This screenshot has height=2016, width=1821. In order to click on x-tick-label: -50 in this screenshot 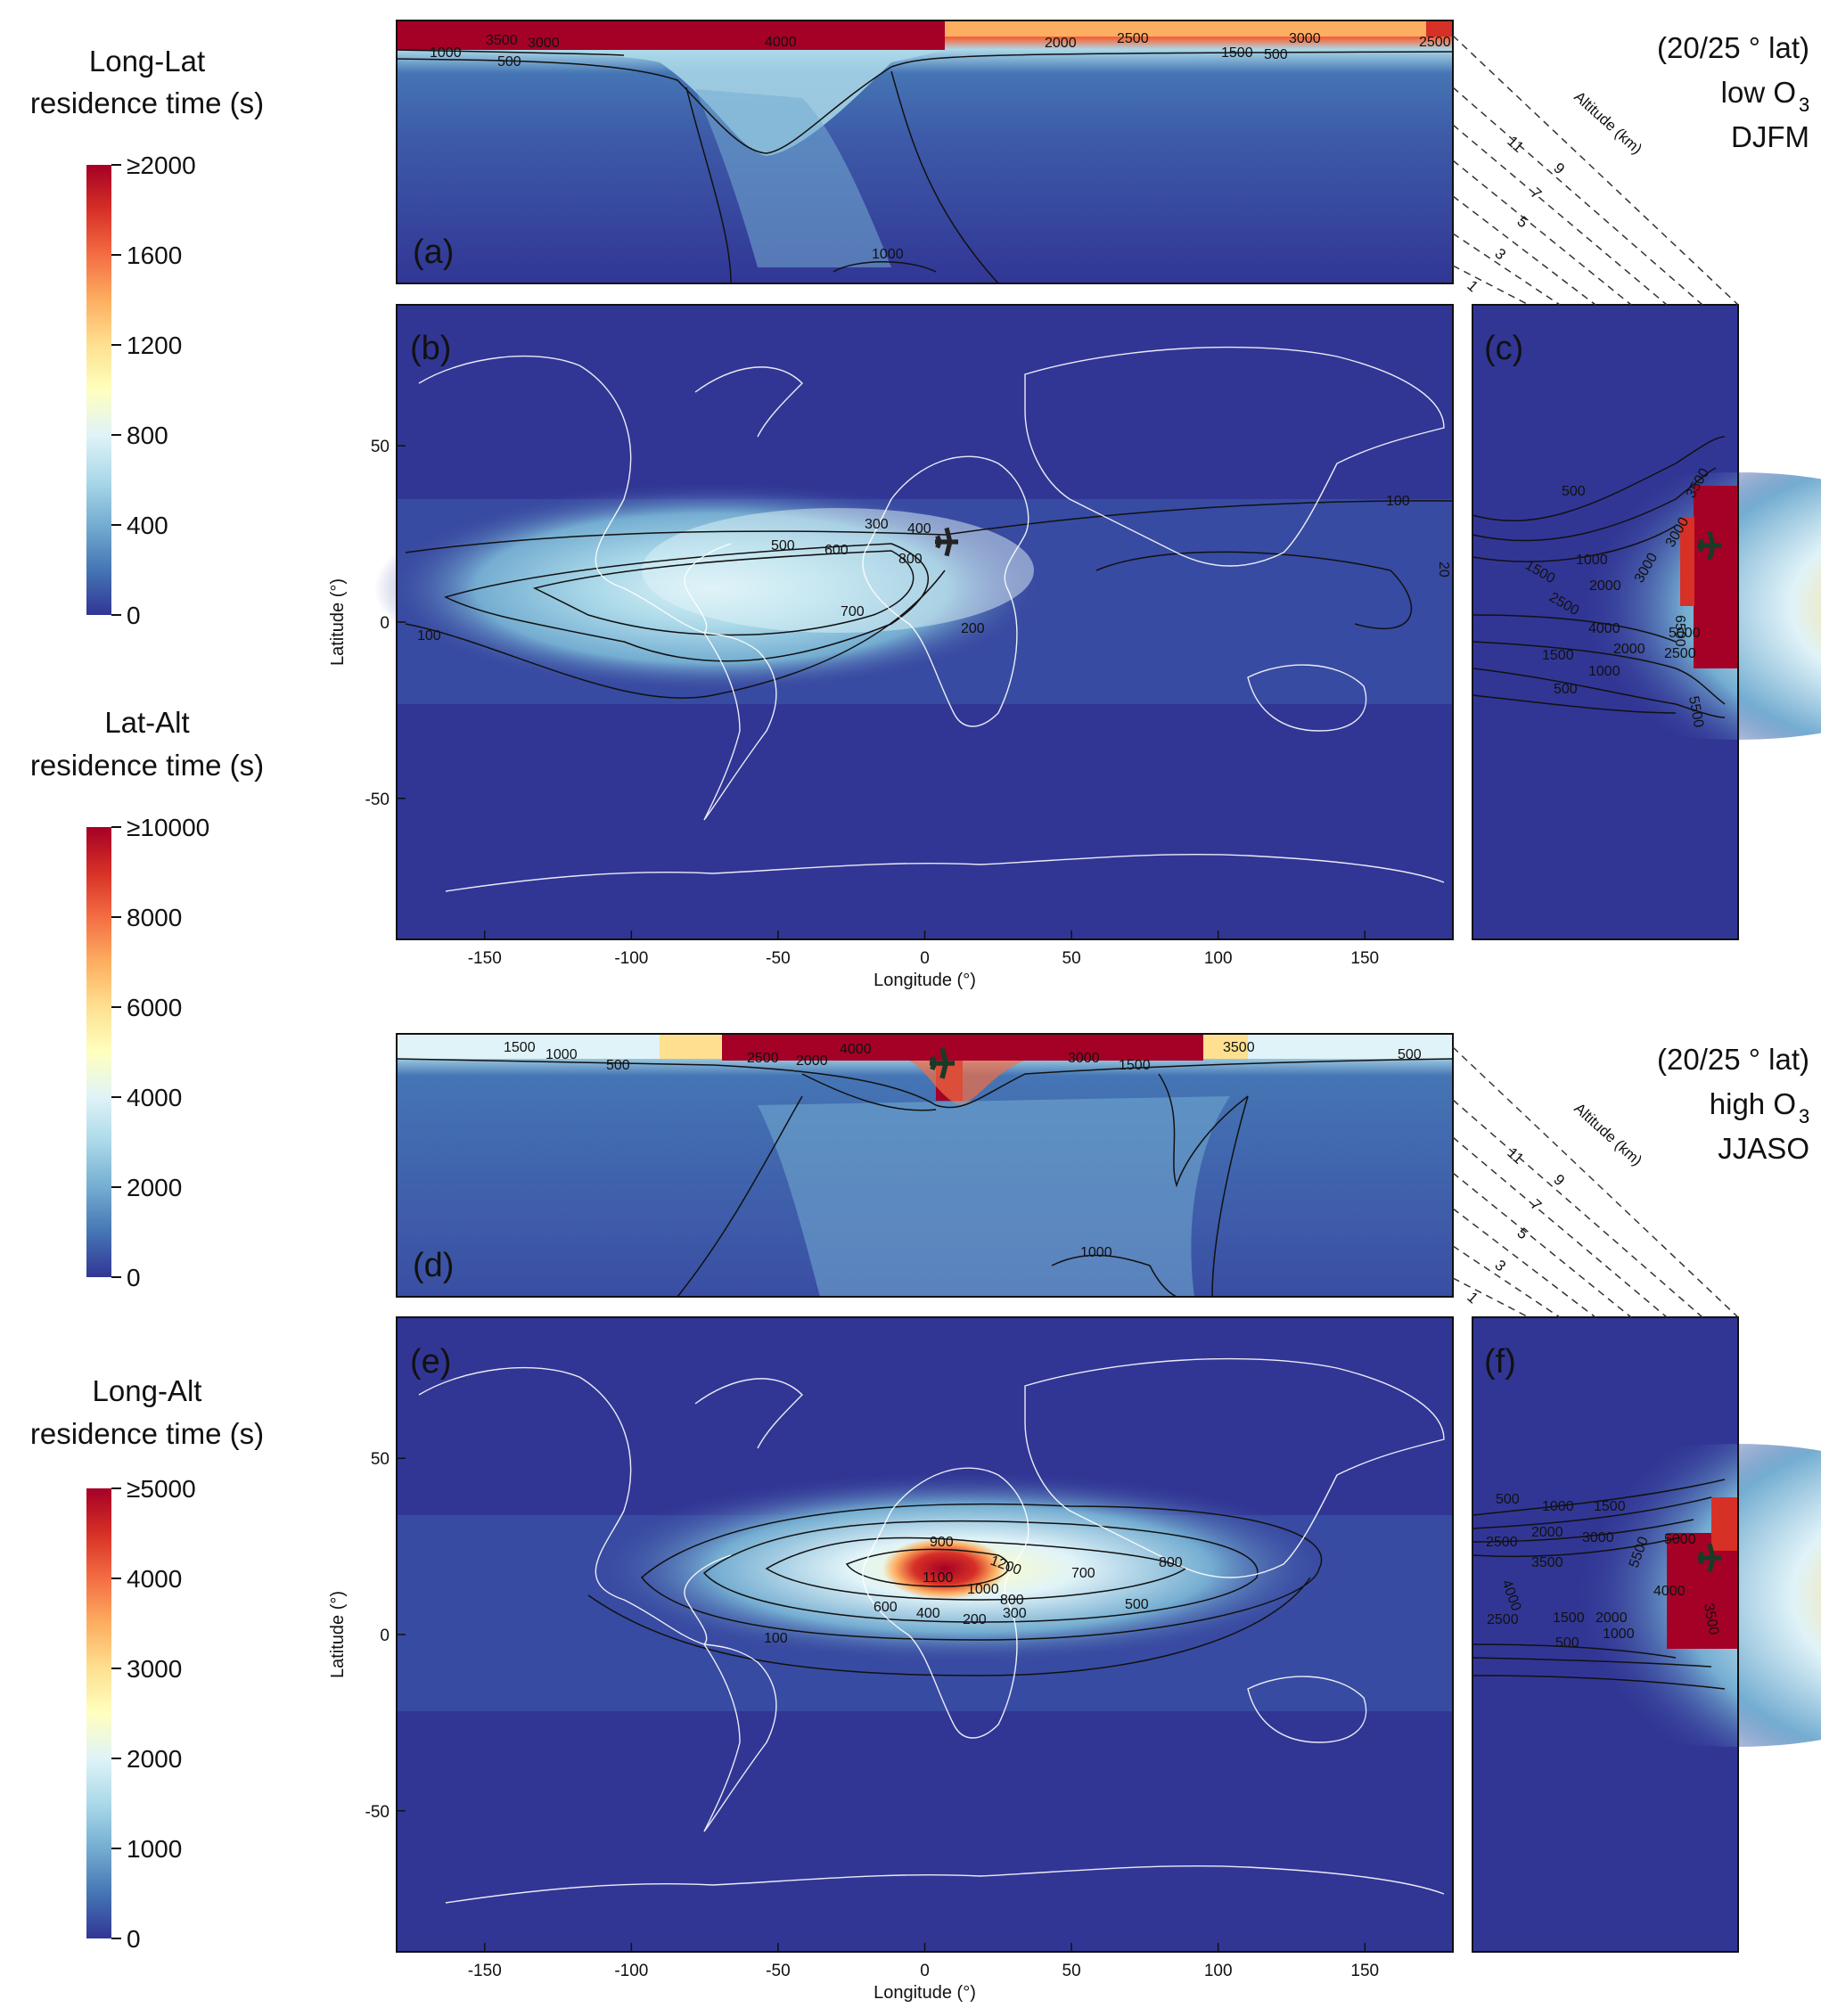, I will do `click(778, 958)`.